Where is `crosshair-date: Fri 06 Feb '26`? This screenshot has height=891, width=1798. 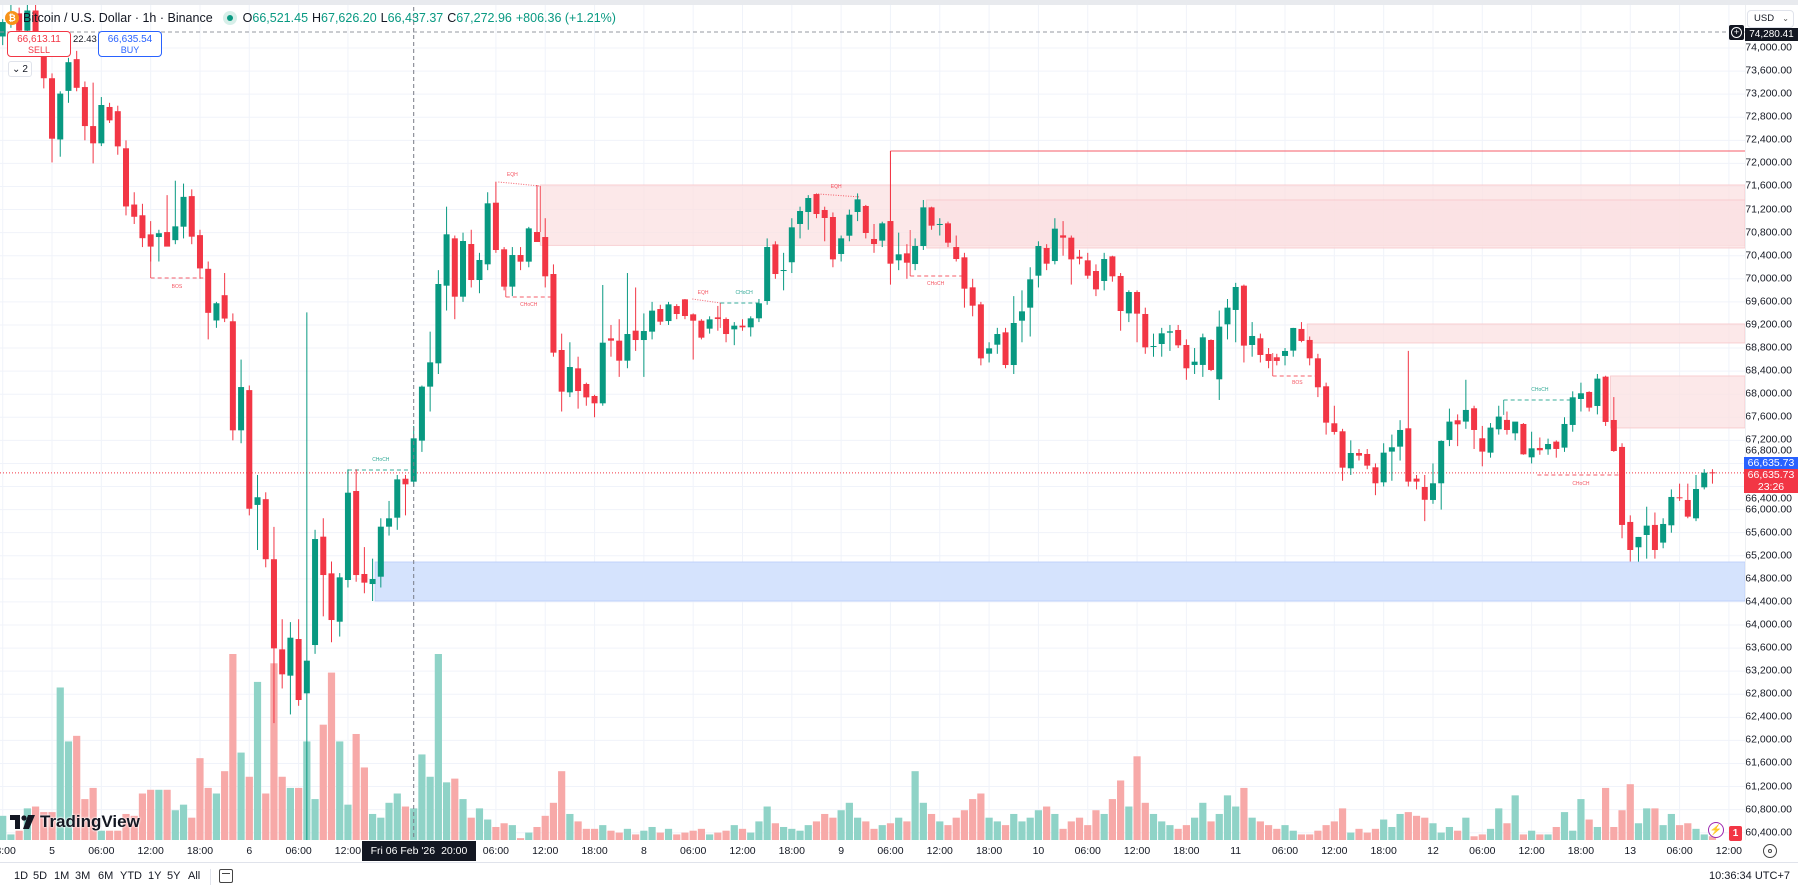 crosshair-date: Fri 06 Feb '26 is located at coordinates (403, 851).